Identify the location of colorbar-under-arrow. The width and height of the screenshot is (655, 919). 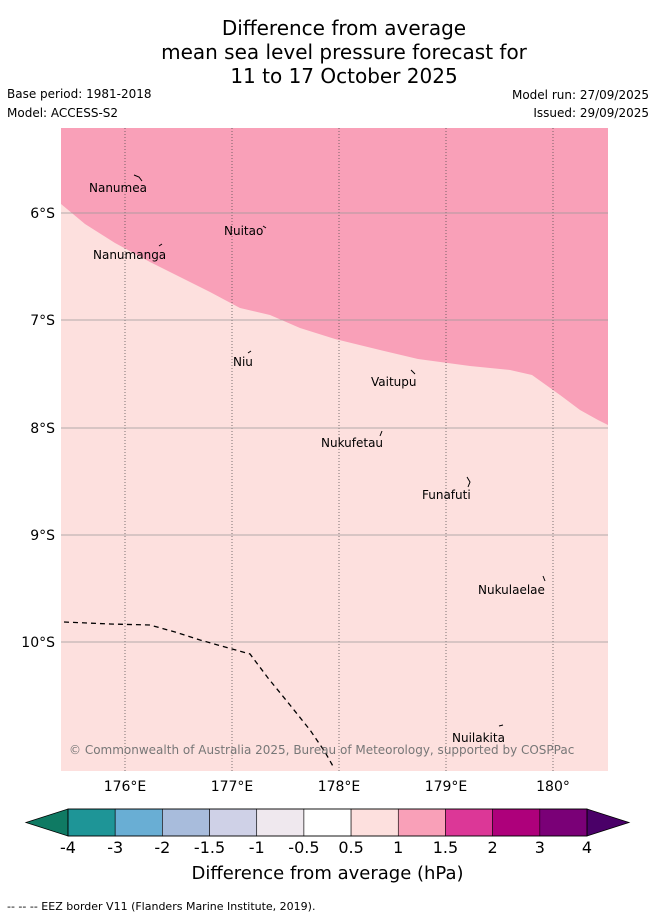
(46, 822).